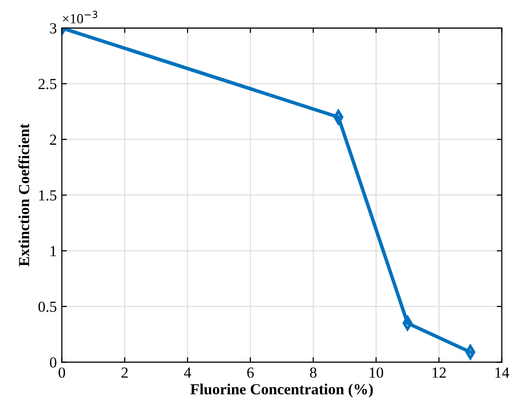 The image size is (511, 406). I want to click on x-tick-label: 2, so click(125, 373).